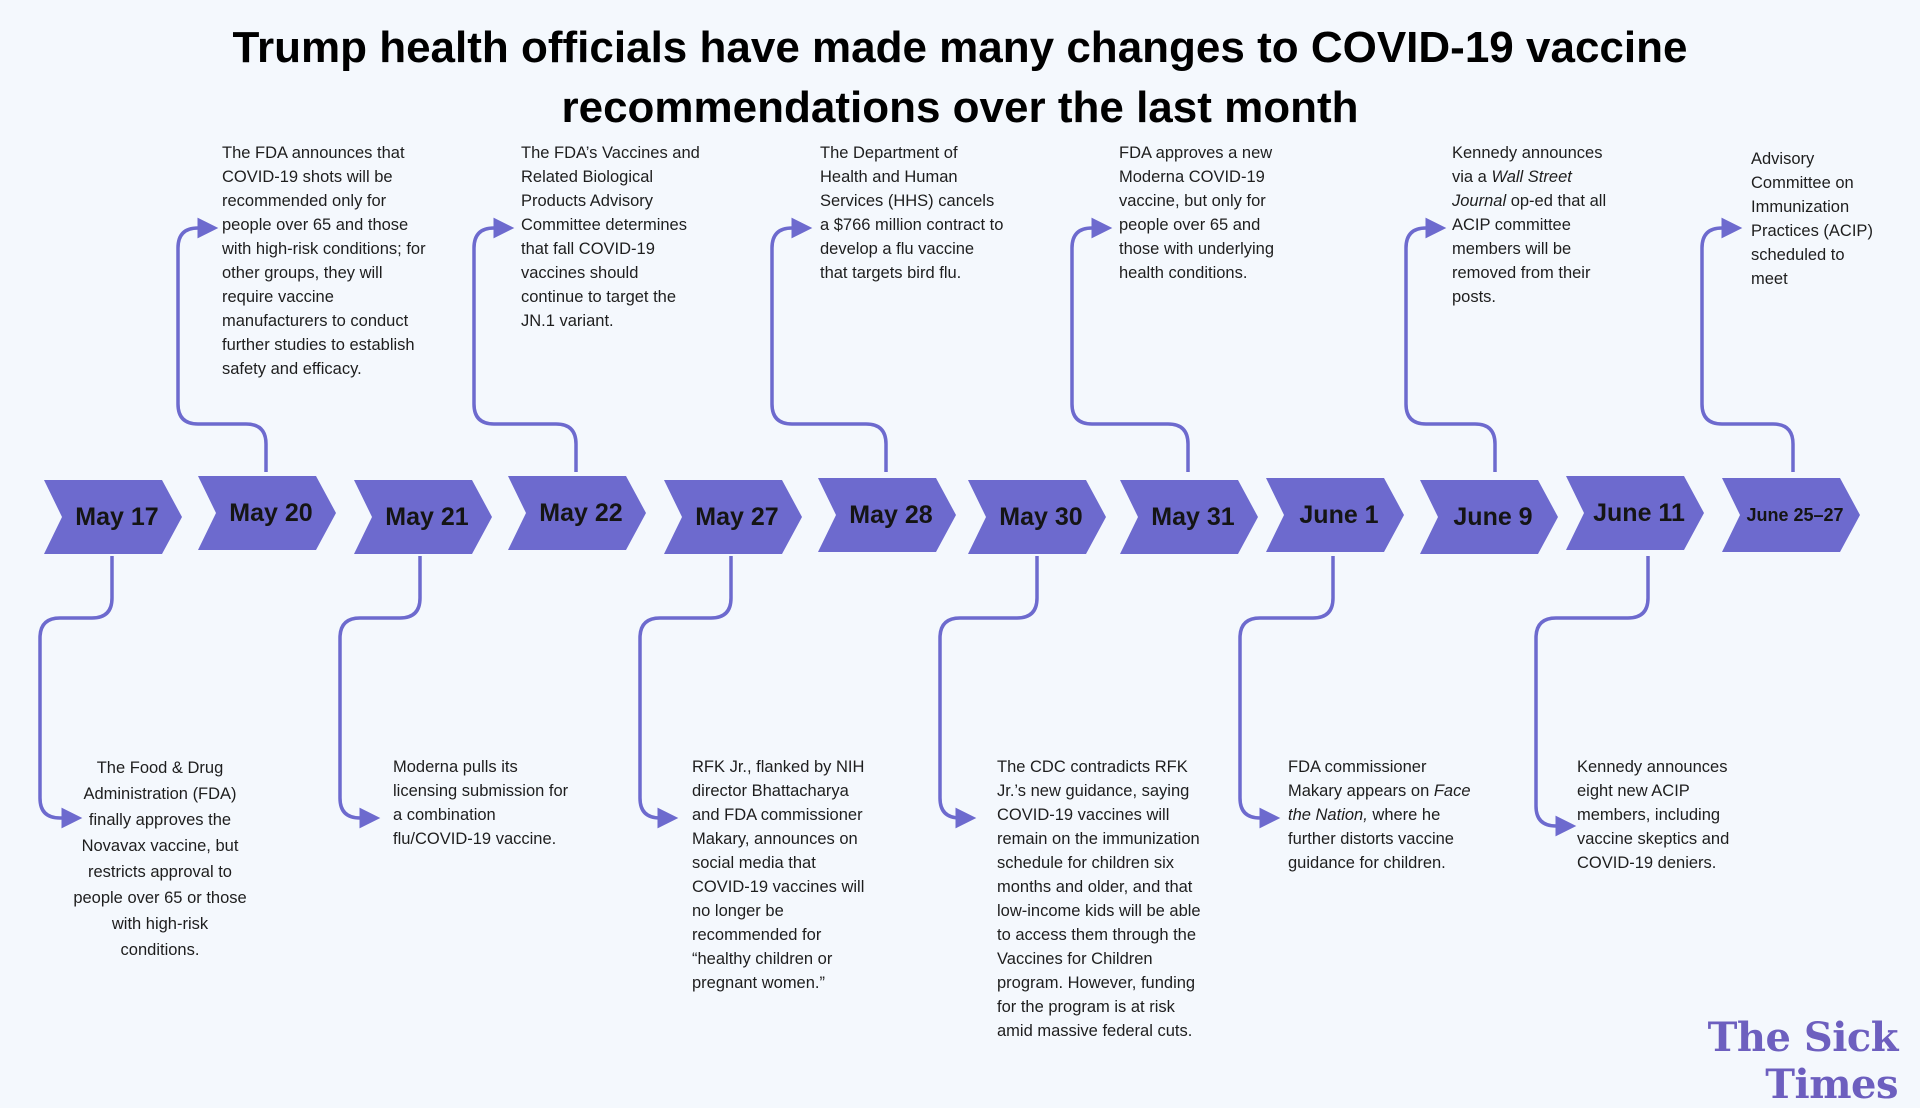 The image size is (1920, 1108). What do you see at coordinates (1512, 189) in the screenshot?
I see `publication-name: Wall Street Journal` at bounding box center [1512, 189].